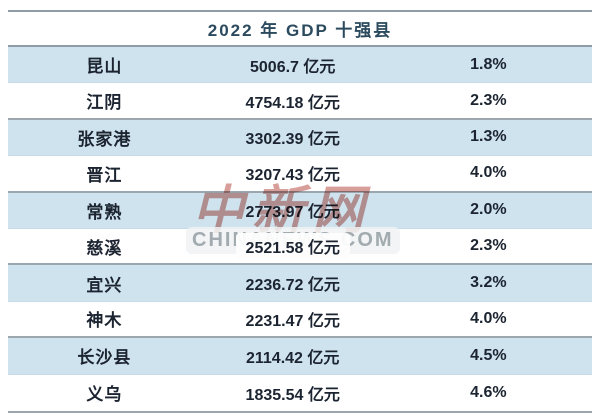 Image resolution: width=600 pixels, height=419 pixels. What do you see at coordinates (292, 358) in the screenshot?
I see `gdp-value-cell: 2114.42 亿元` at bounding box center [292, 358].